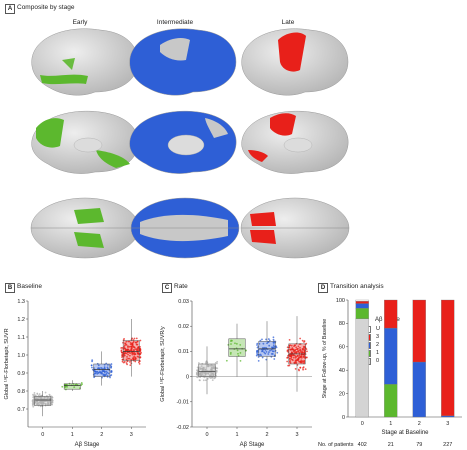 The image size is (467, 450). I want to click on box, so click(102, 370).